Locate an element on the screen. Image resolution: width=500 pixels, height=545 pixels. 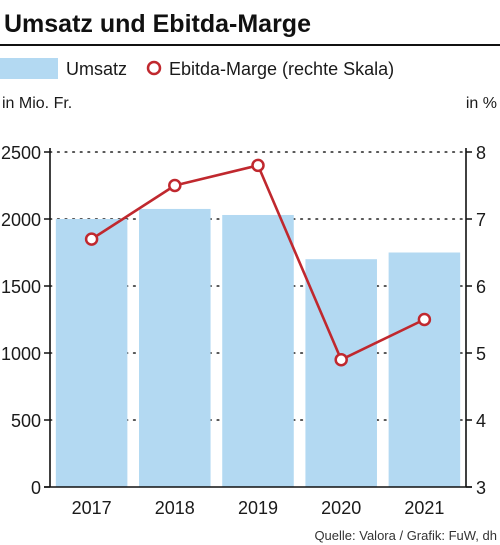
legend-swatch-umsatz is located at coordinates (29, 68).